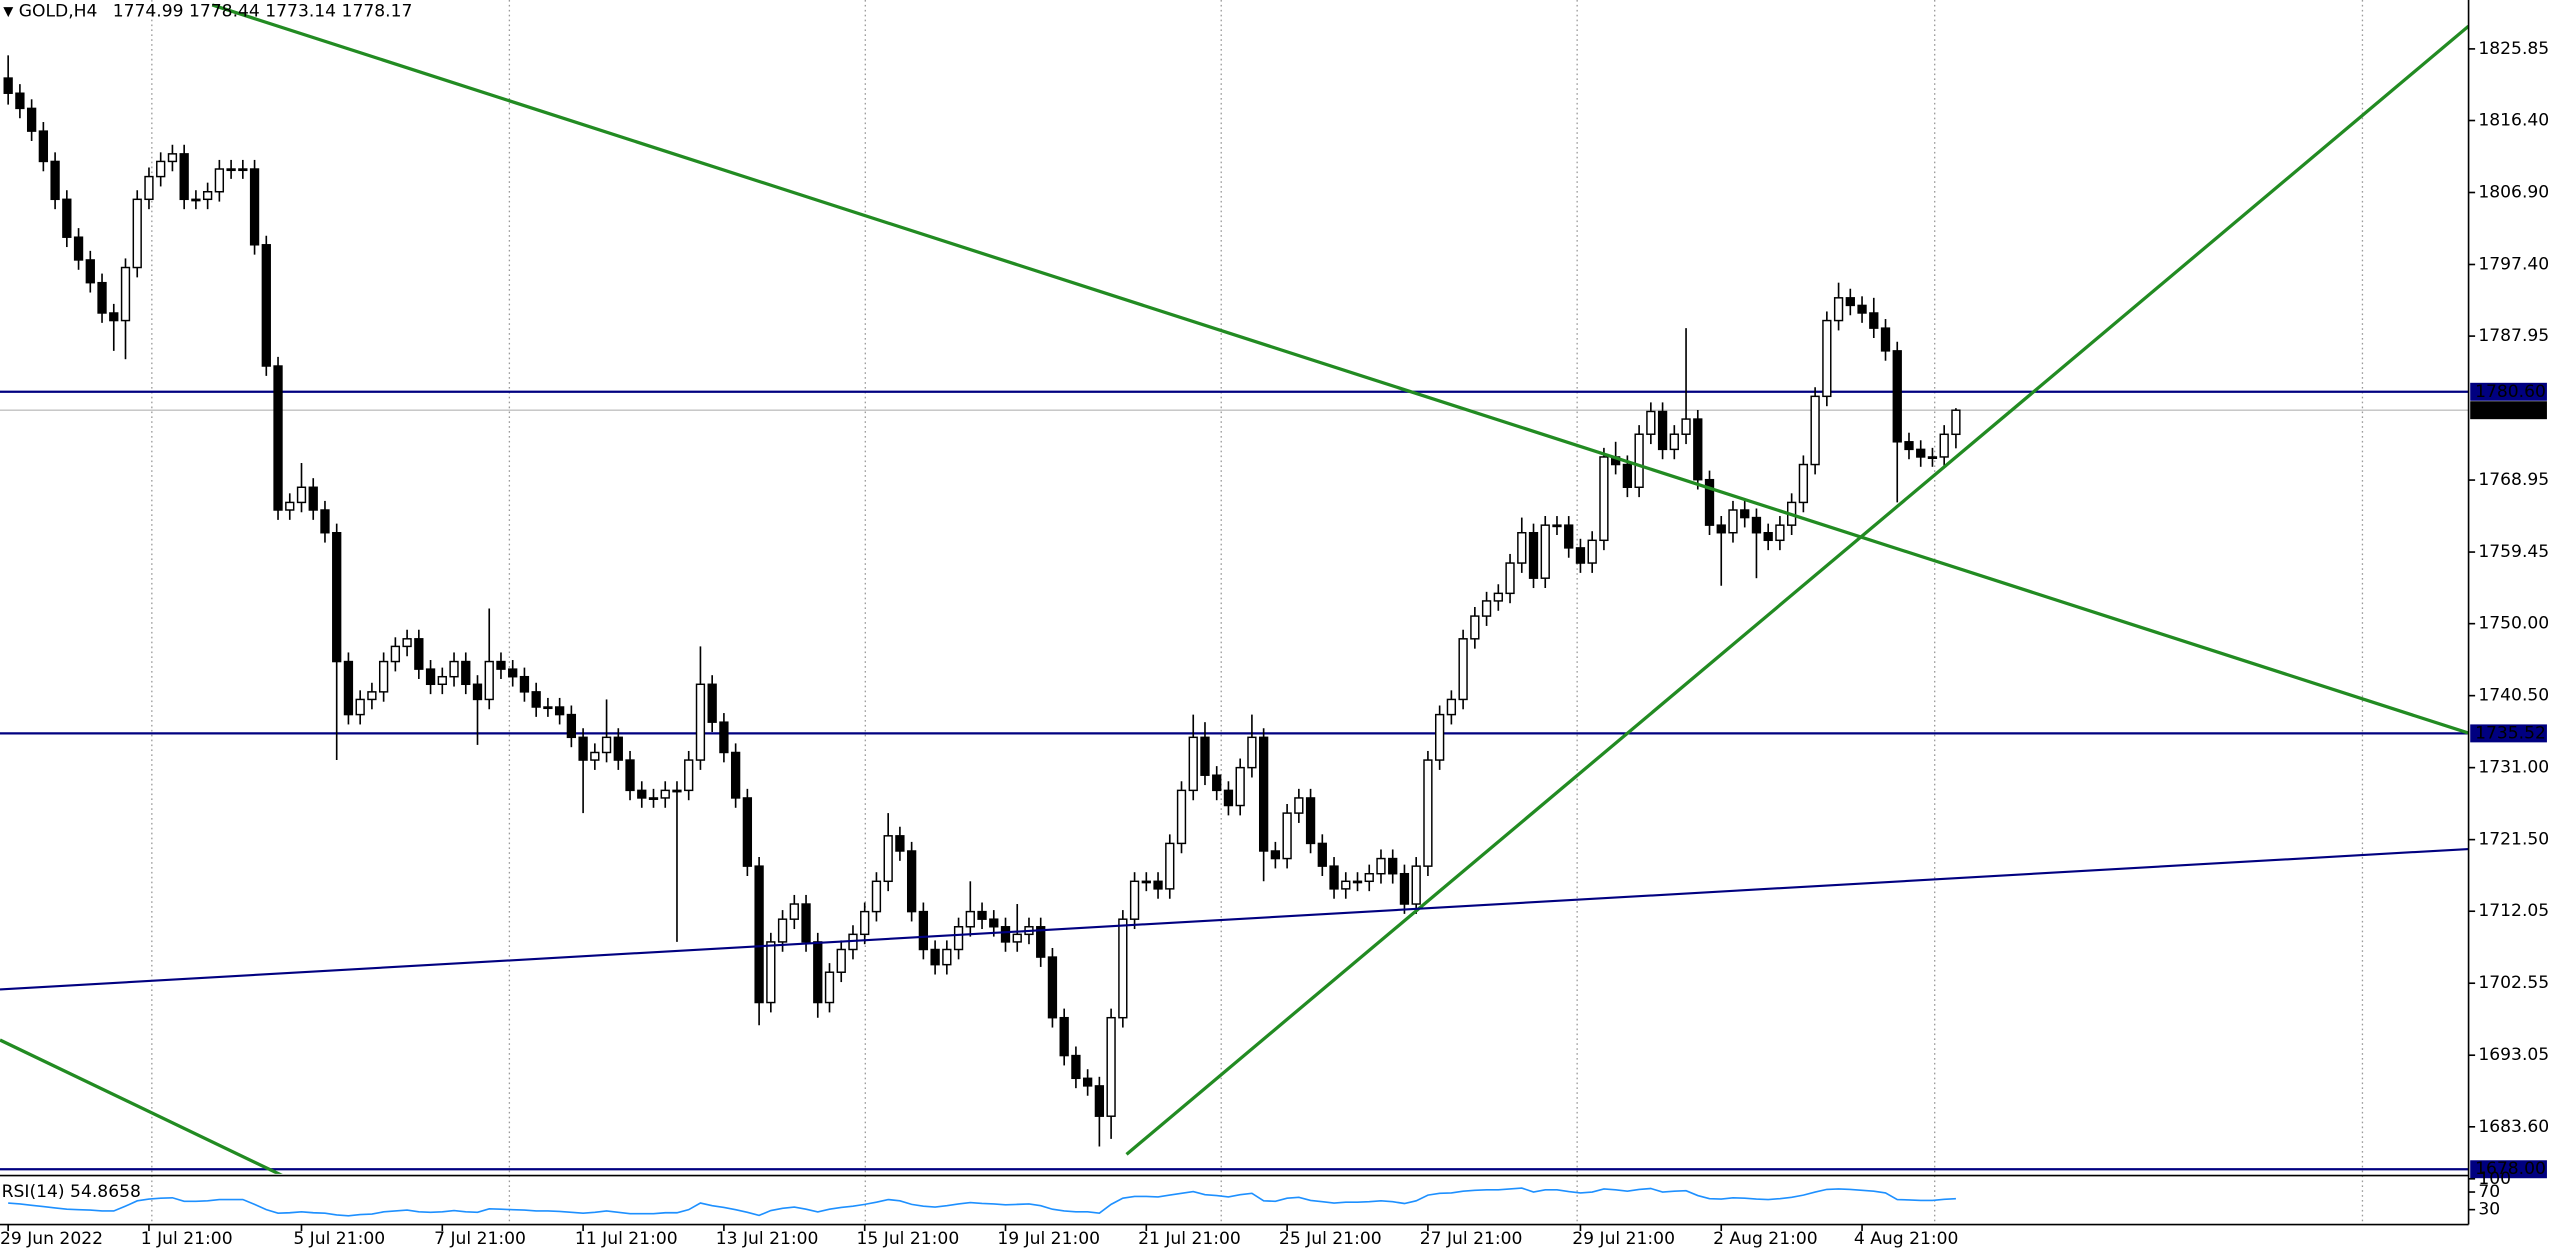  What do you see at coordinates (2508, 410) in the screenshot?
I see `current-price-box` at bounding box center [2508, 410].